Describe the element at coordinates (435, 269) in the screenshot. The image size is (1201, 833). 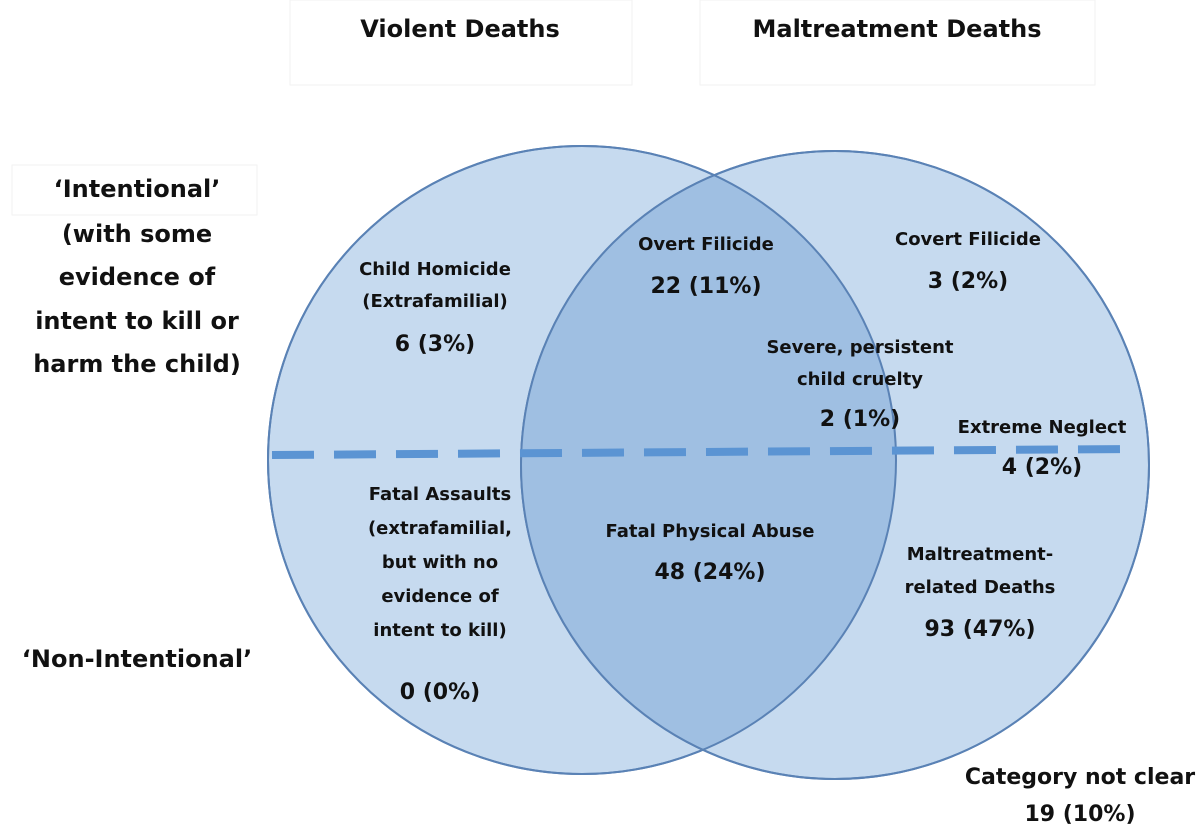
I see `region-label: Child Homicide` at that location.